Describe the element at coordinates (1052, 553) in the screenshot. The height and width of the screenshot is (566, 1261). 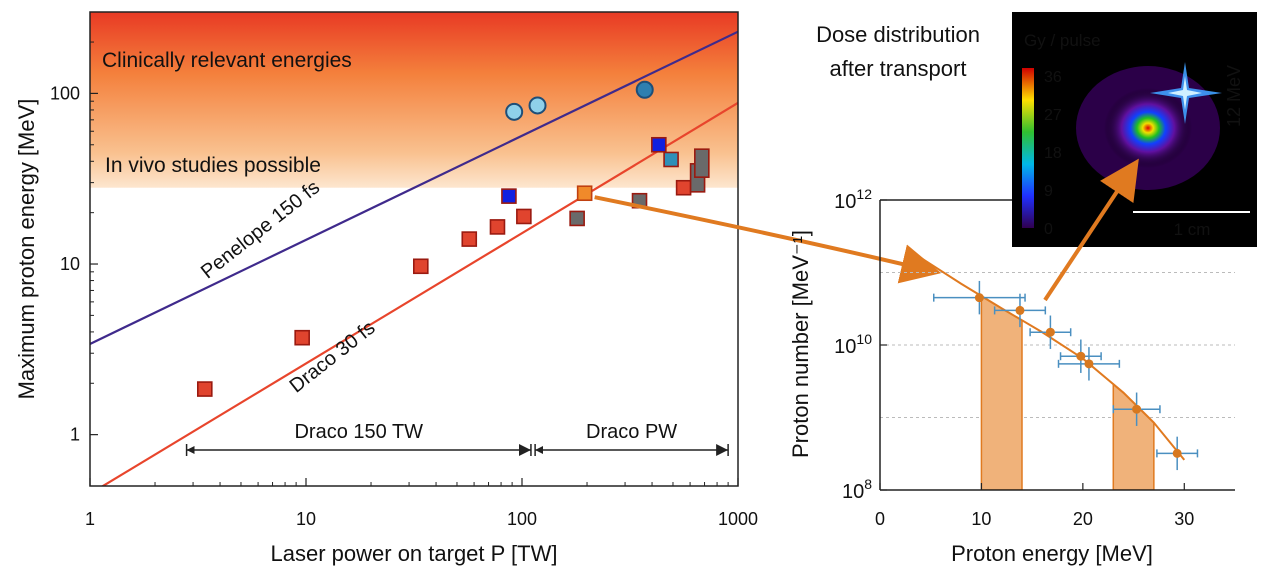
I see `right-x-axis-label: Proton energy [MeV]` at that location.